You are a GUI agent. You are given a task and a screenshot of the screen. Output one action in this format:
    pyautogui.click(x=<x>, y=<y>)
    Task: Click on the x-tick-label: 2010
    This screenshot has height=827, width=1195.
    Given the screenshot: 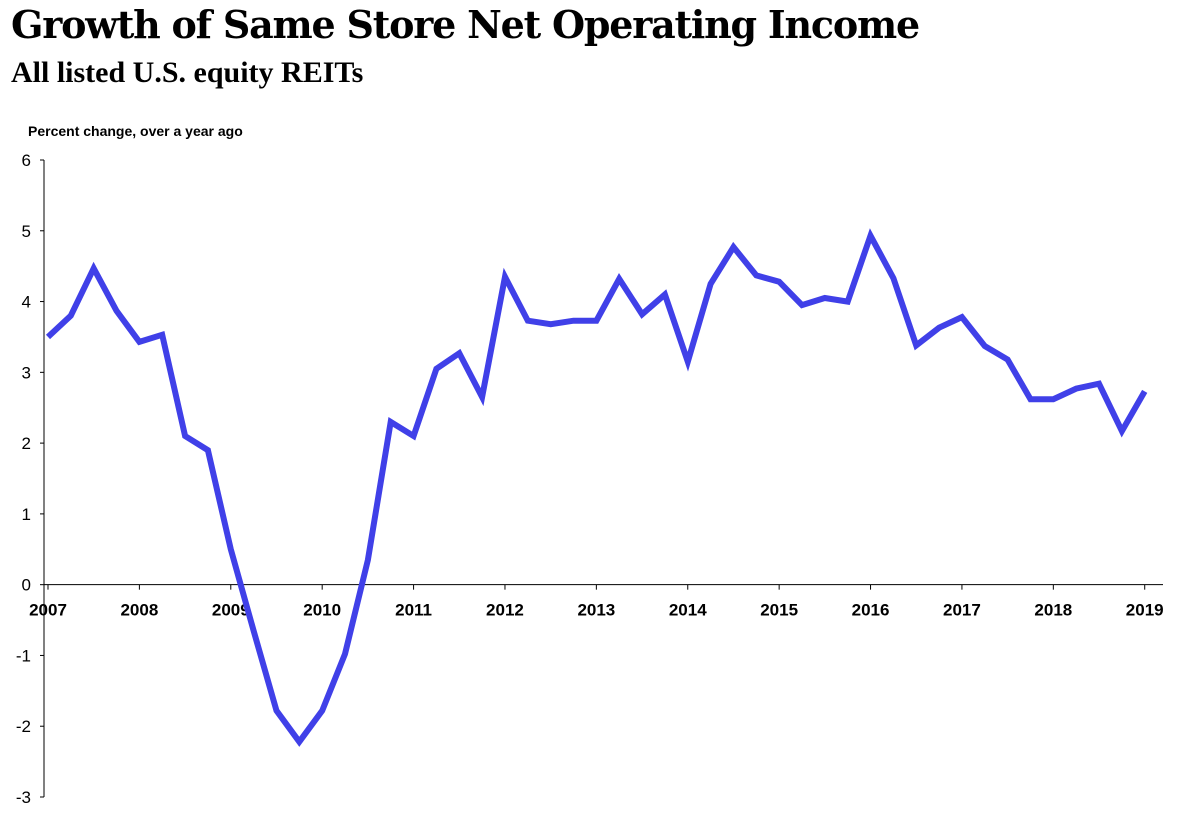 What is the action you would take?
    pyautogui.click(x=322, y=610)
    